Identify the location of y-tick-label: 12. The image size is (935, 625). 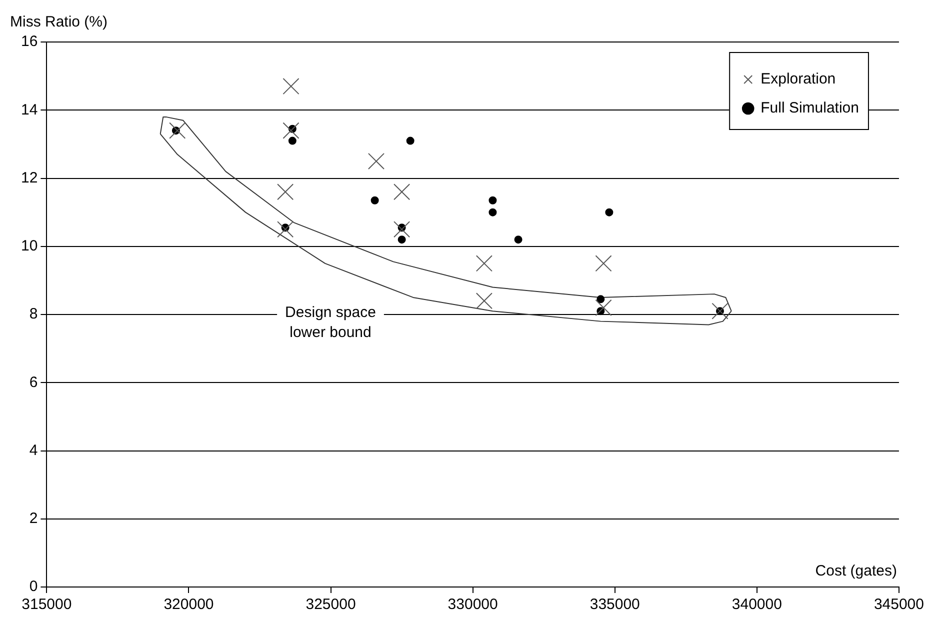
(29, 177).